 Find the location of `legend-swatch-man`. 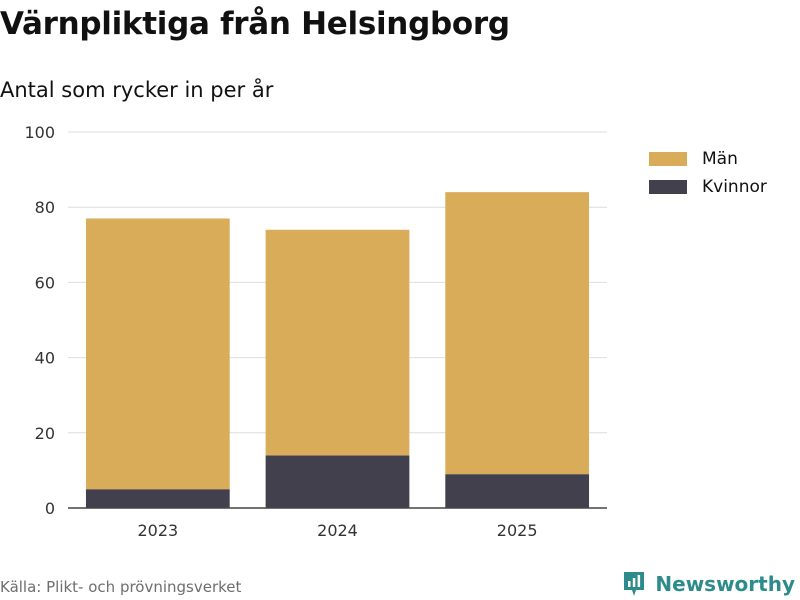

legend-swatch-man is located at coordinates (668, 159).